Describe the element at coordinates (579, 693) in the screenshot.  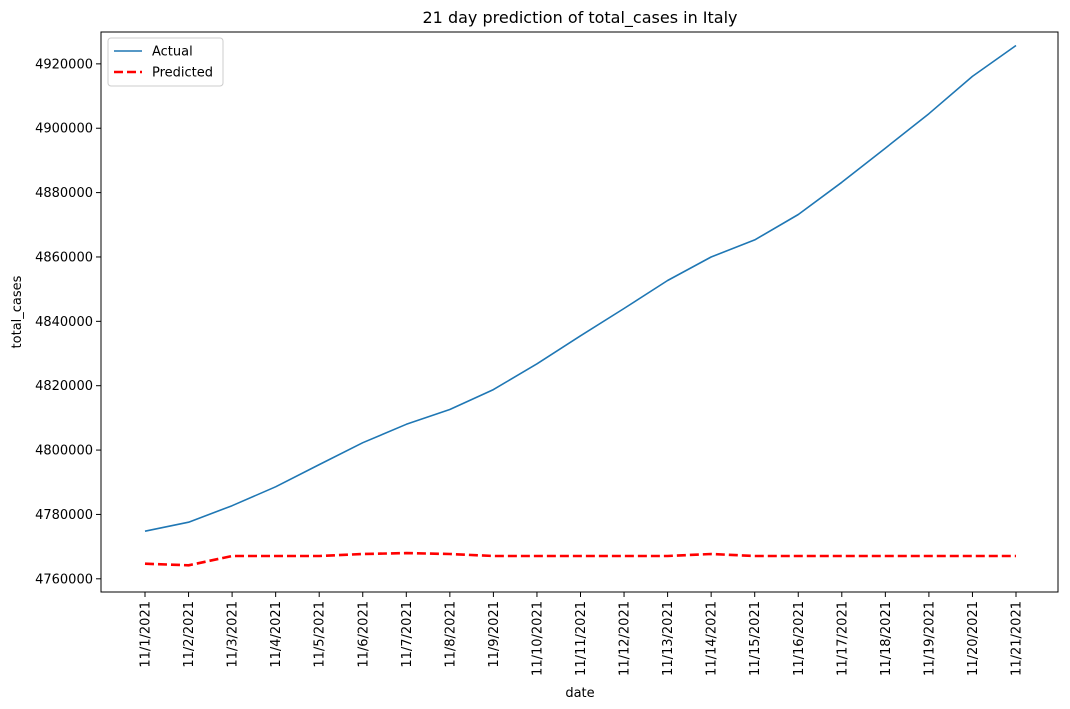
I see `x-axis-label: date` at that location.